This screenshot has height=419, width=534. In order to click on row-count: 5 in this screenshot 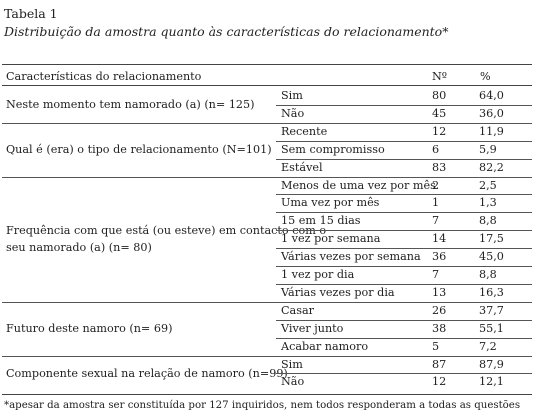, I will do `click(436, 346)`.